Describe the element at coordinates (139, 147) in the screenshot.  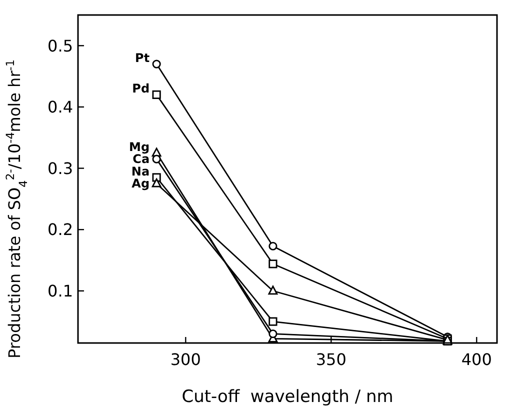
I see `series-label: Mg` at that location.